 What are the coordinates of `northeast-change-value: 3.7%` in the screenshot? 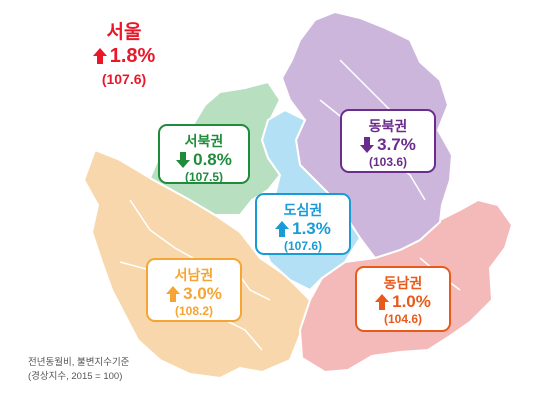 It's located at (396, 144).